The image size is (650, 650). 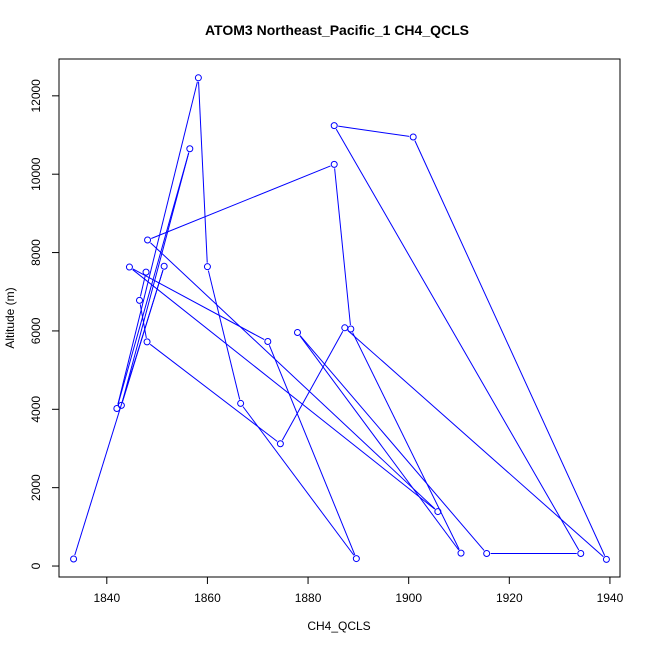 I want to click on x-tick-label: 1860, so click(x=207, y=598).